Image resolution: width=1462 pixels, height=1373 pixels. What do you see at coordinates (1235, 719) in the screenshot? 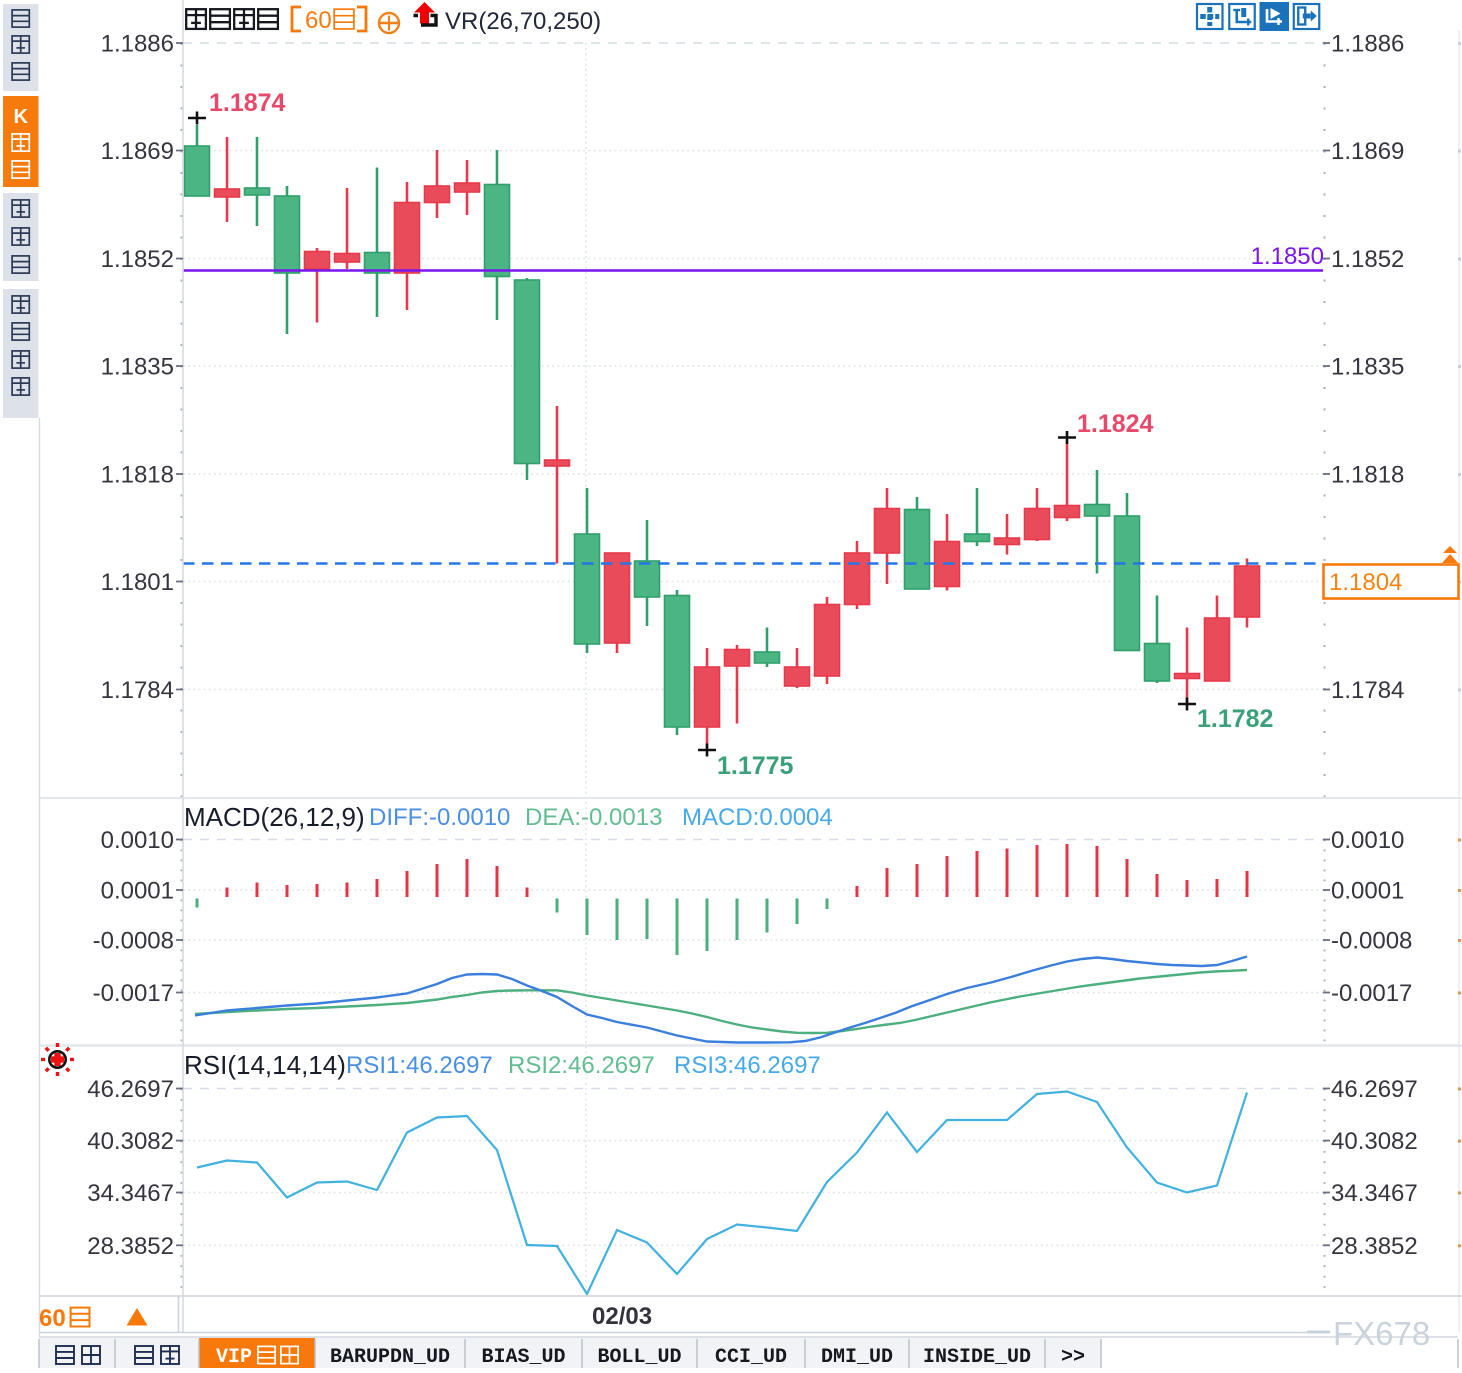
I see `svg-text: 1.1782` at bounding box center [1235, 719].